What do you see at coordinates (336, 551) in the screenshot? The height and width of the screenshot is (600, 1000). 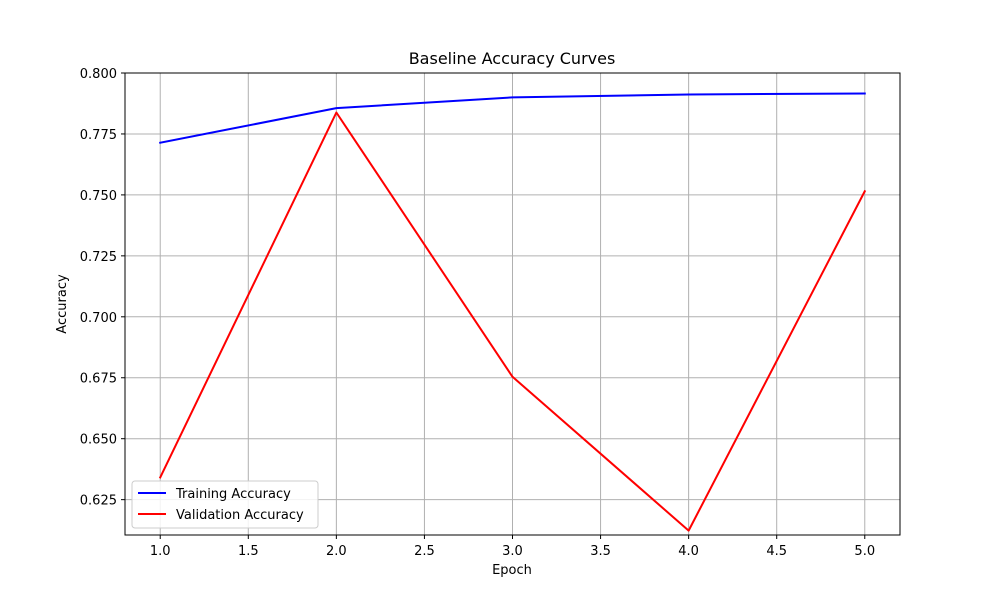 I see `x-tick-label: 2.0` at bounding box center [336, 551].